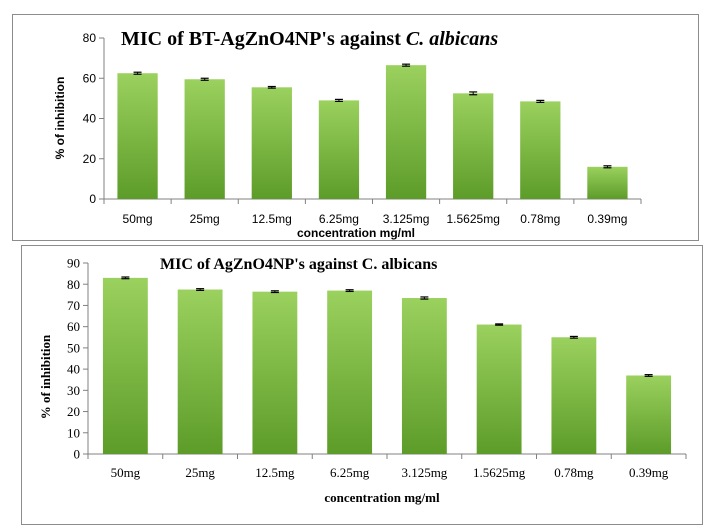 The width and height of the screenshot is (706, 531). I want to click on chart-title: MIC of BT-AgZnO4NP's against C. albicans, so click(309, 39).